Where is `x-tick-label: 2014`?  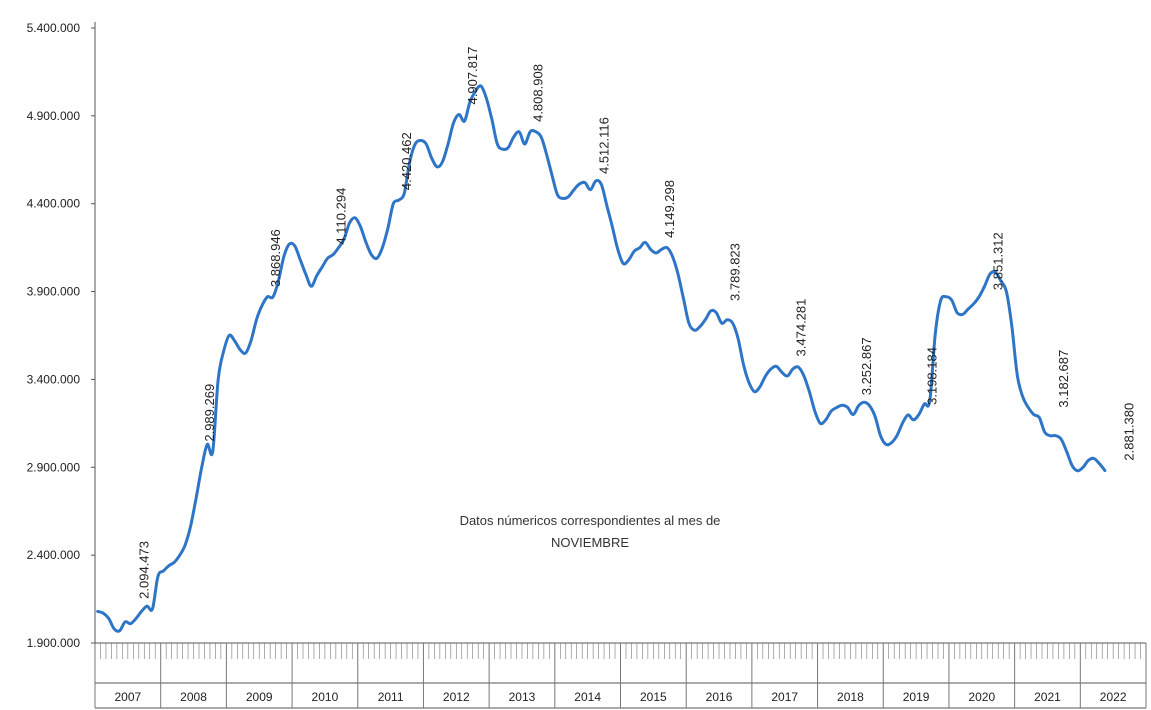
x-tick-label: 2014 is located at coordinates (587, 697).